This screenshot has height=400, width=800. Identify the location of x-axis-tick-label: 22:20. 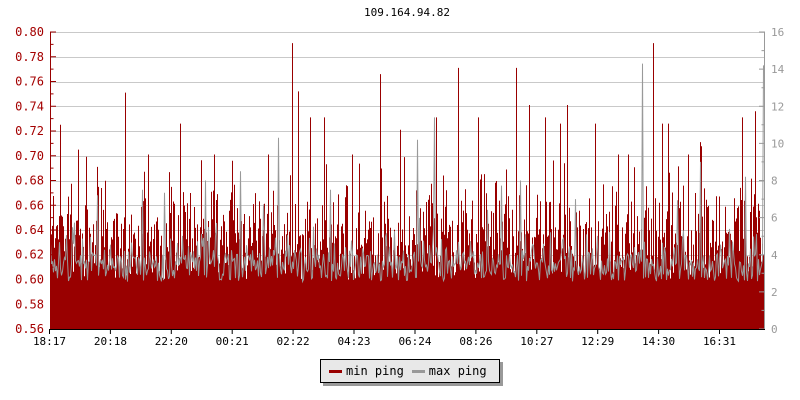
(171, 341).